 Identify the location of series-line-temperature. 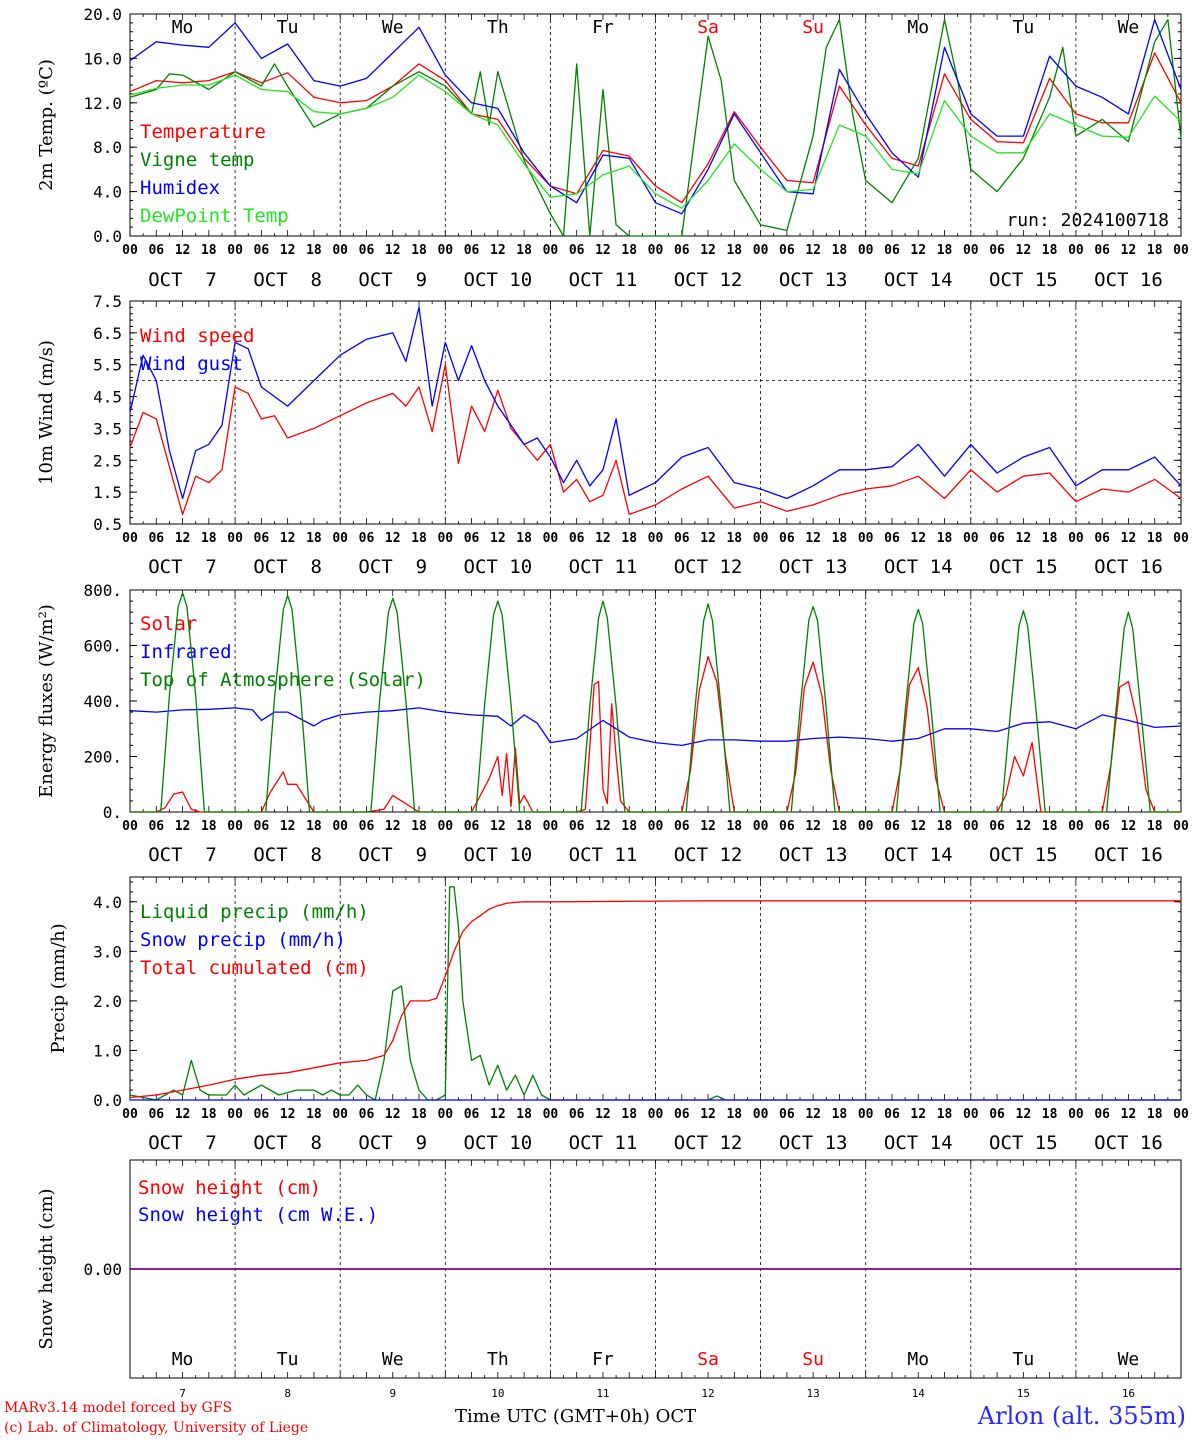
(655, 128).